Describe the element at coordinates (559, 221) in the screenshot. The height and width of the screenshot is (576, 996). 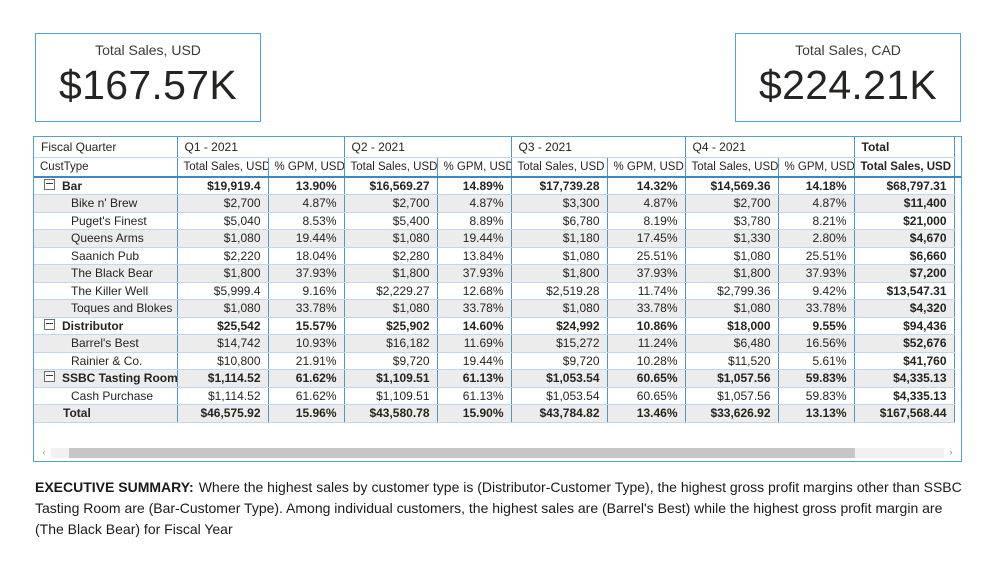
I see `cell-puget-s-finest-4: $6,780` at that location.